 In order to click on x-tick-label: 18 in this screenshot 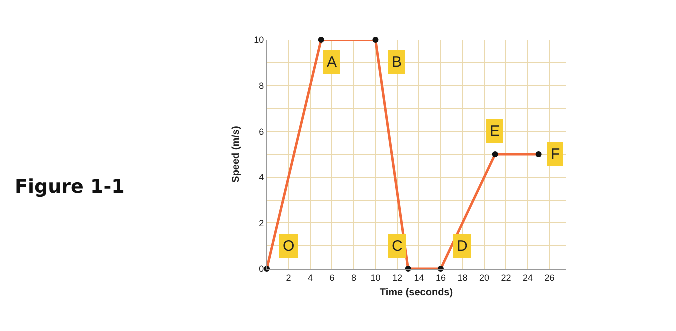, I will do `click(463, 277)`.